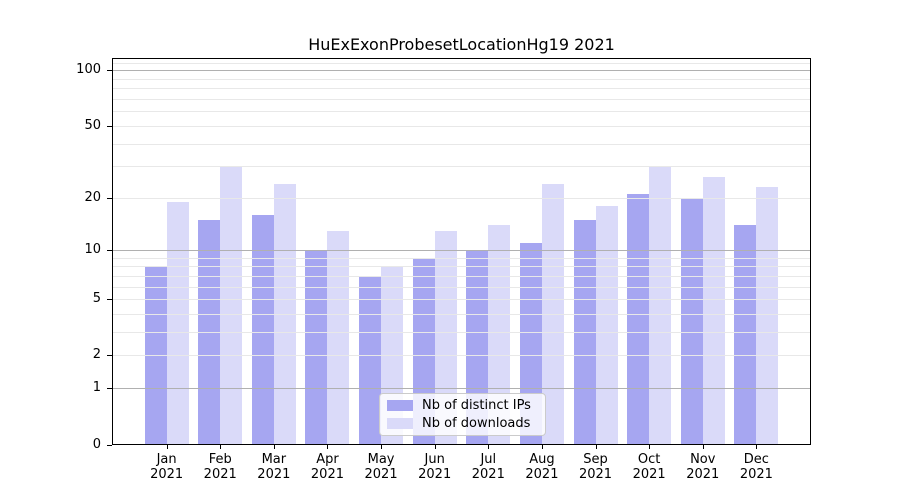 The width and height of the screenshot is (900, 500). I want to click on x-tick-month-feb: Feb, so click(220, 459).